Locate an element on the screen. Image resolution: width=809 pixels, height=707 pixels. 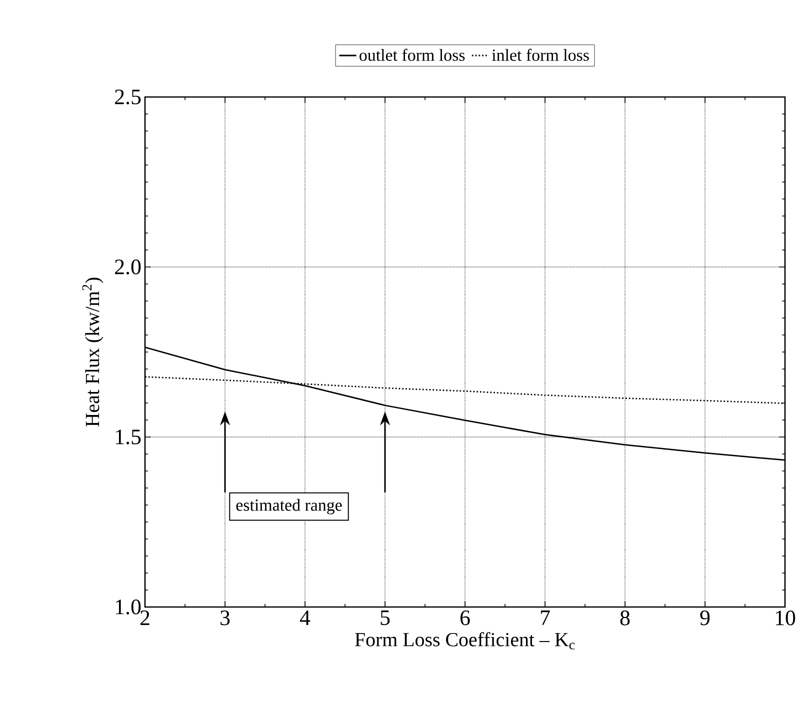
x-tick-label: 9 is located at coordinates (705, 618).